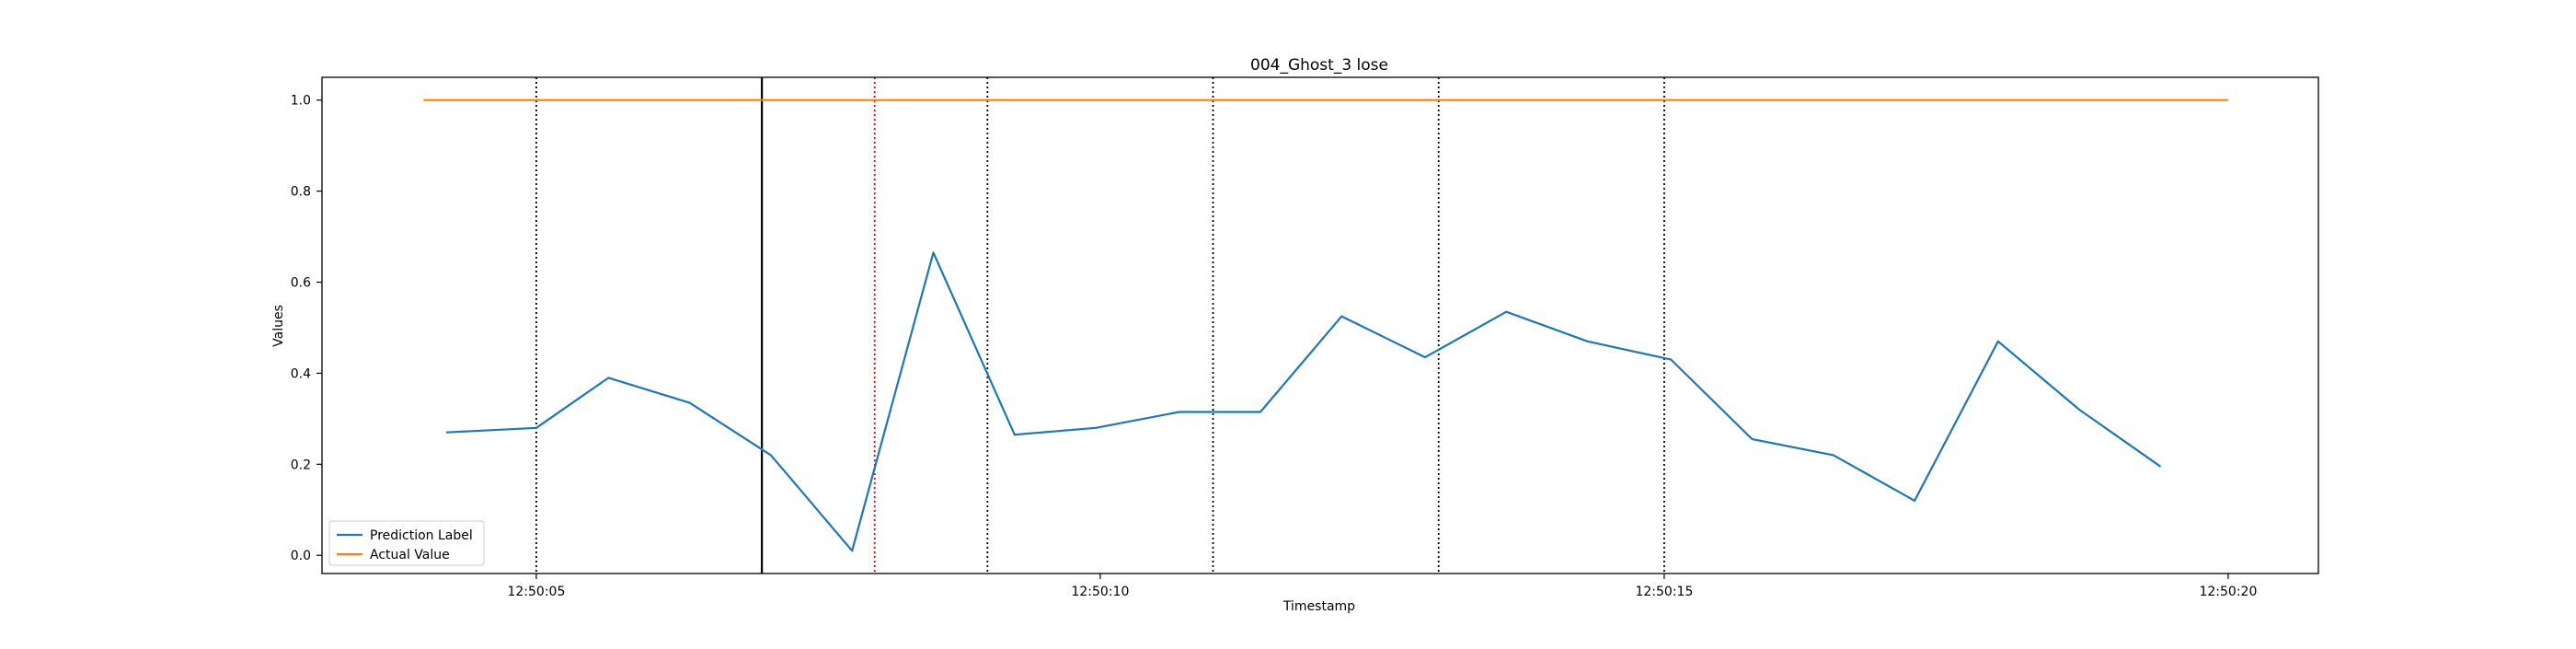  I want to click on y-tick-label: 0.2, so click(301, 465).